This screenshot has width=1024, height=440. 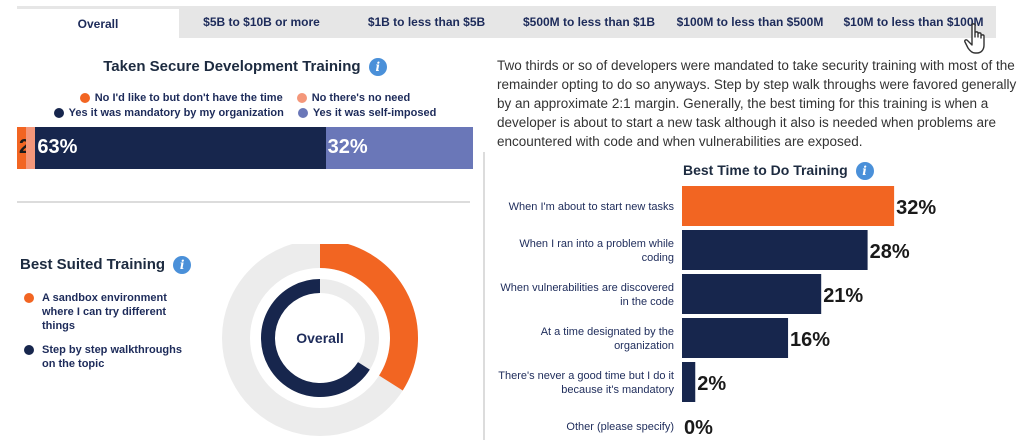 What do you see at coordinates (913, 22) in the screenshot?
I see `tab-10m-to-100m: $10M to less than $100M` at bounding box center [913, 22].